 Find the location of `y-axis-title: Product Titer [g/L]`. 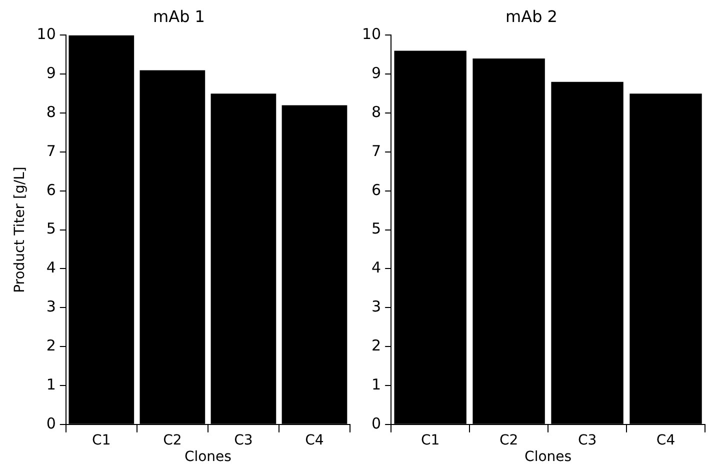

y-axis-title: Product Titer [g/L] is located at coordinates (20, 229).